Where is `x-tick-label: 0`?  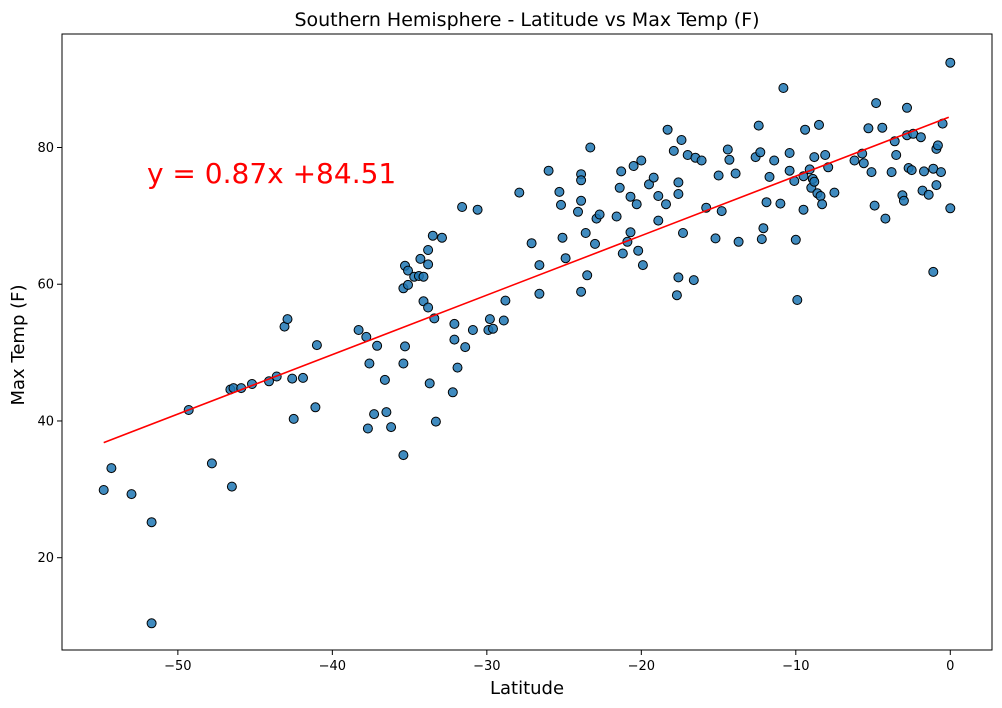
x-tick-label: 0 is located at coordinates (950, 666).